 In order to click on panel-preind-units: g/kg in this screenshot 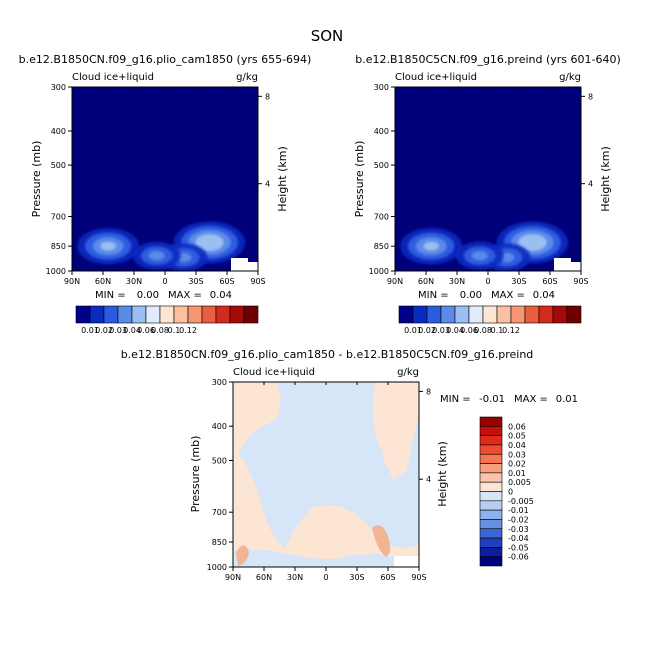, I will do `click(570, 77)`.